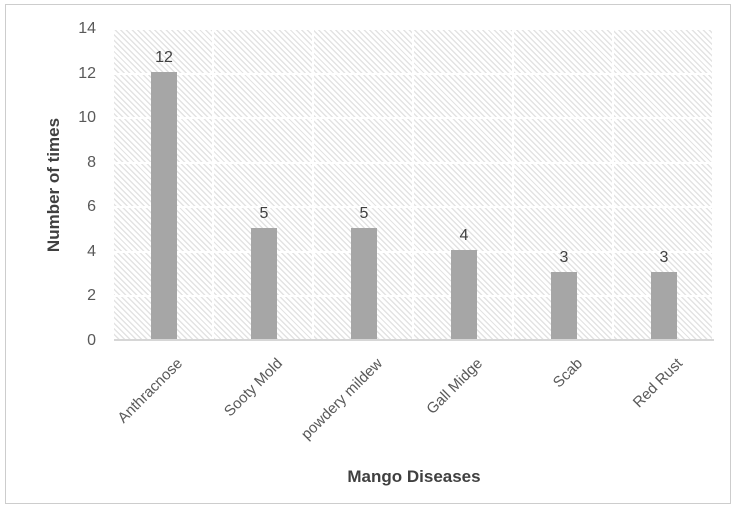  I want to click on bar-value-label: 12, so click(164, 57).